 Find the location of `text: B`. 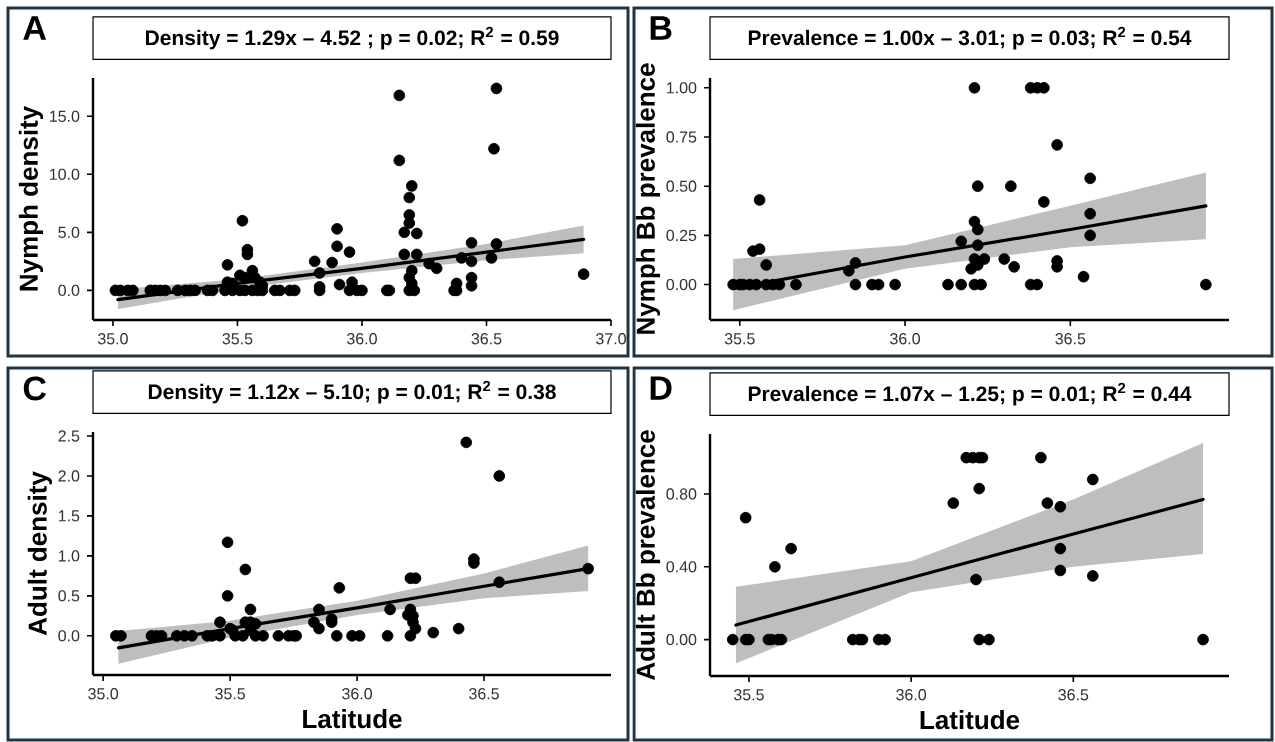

text: B is located at coordinates (661, 28).